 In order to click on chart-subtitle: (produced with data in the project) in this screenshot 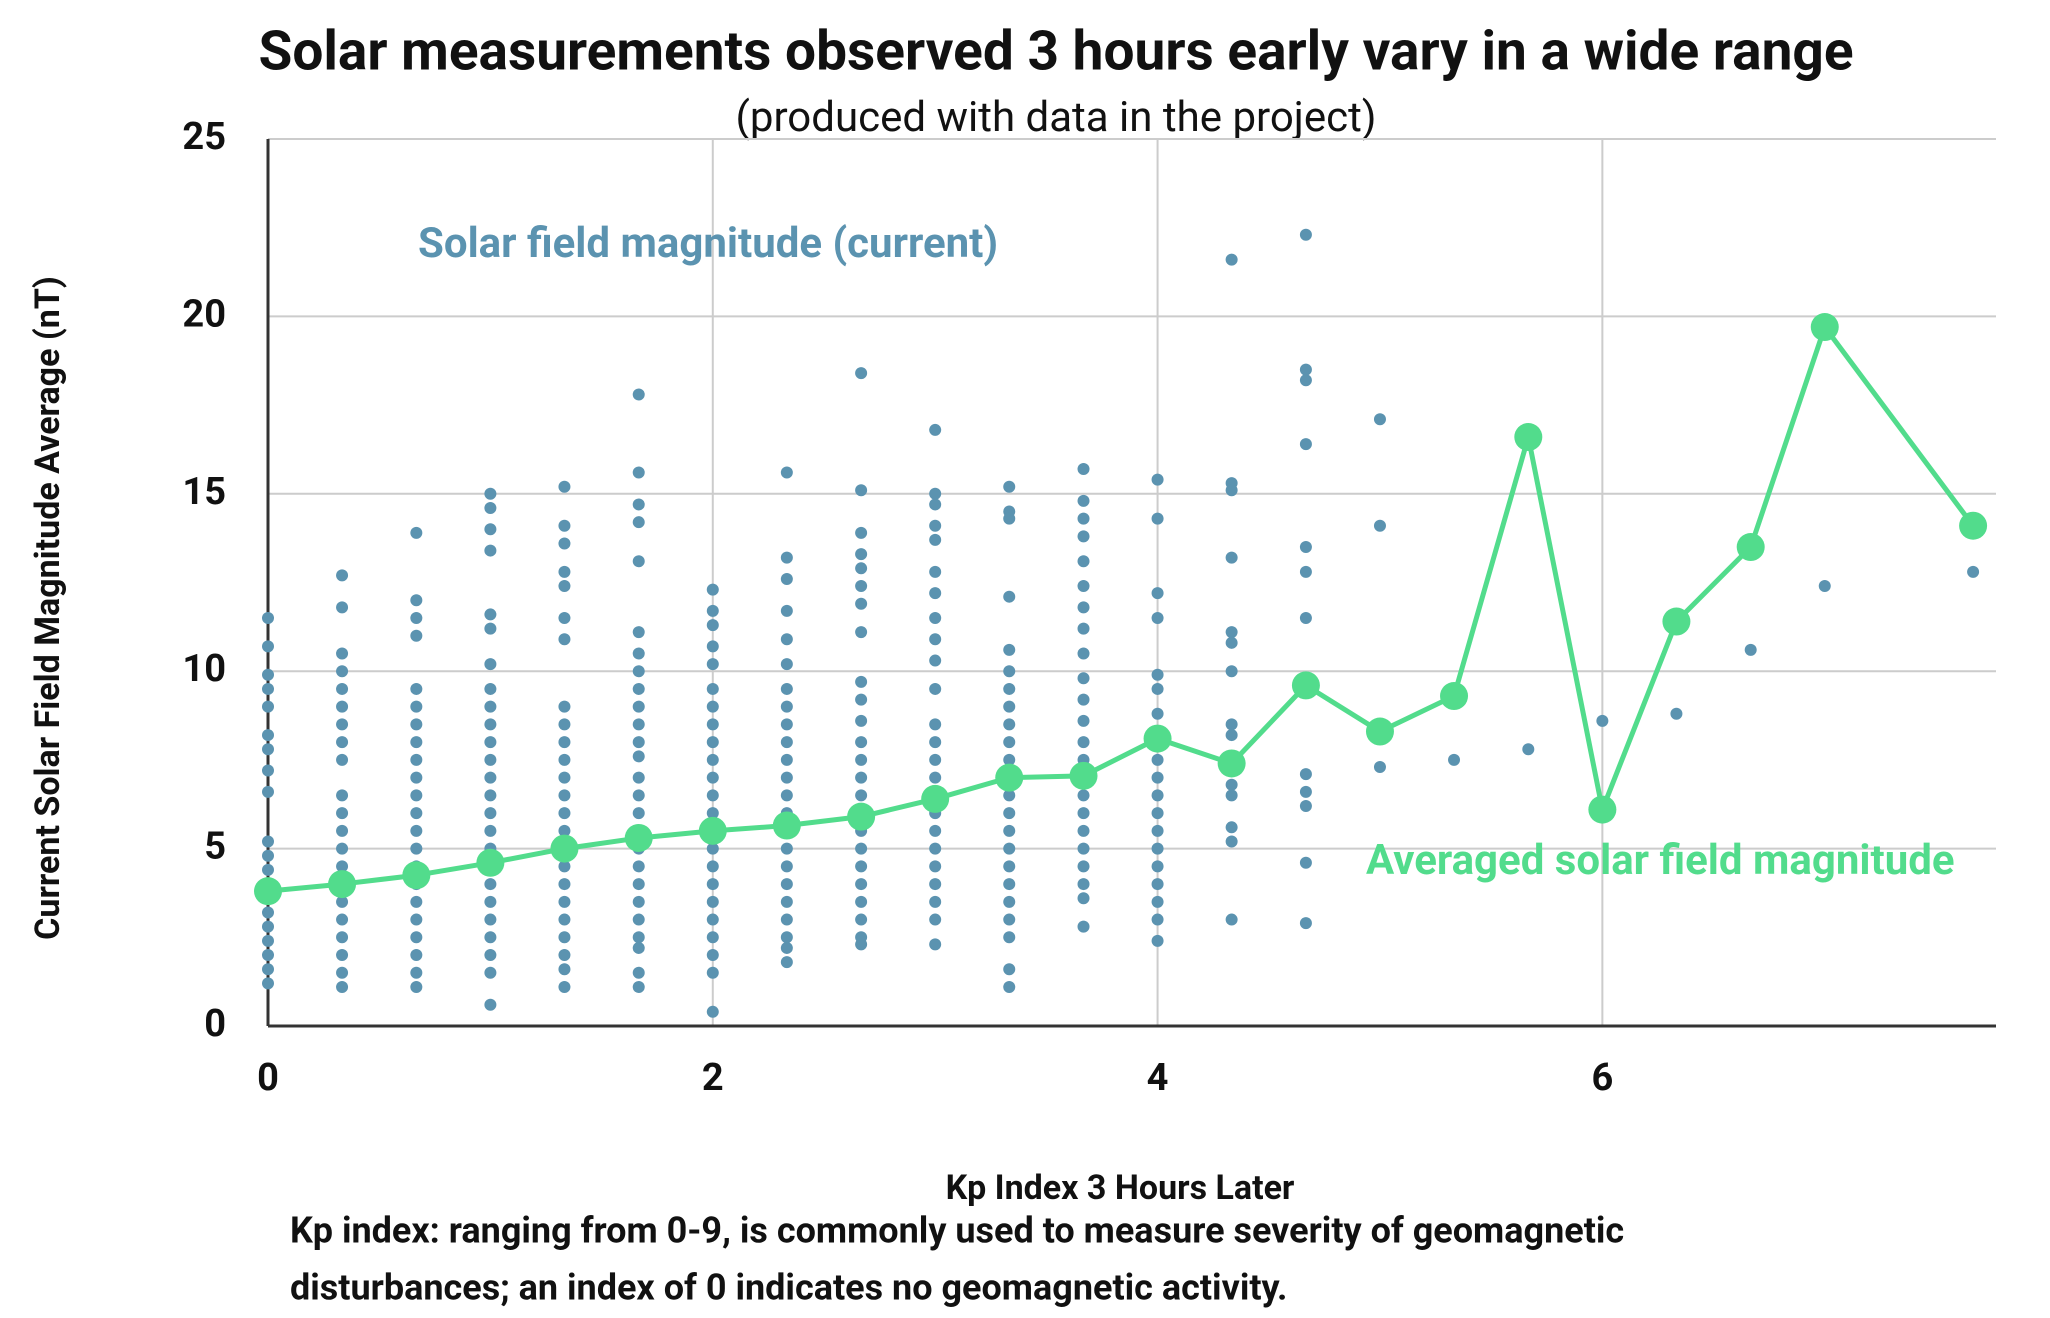, I will do `click(1056, 117)`.